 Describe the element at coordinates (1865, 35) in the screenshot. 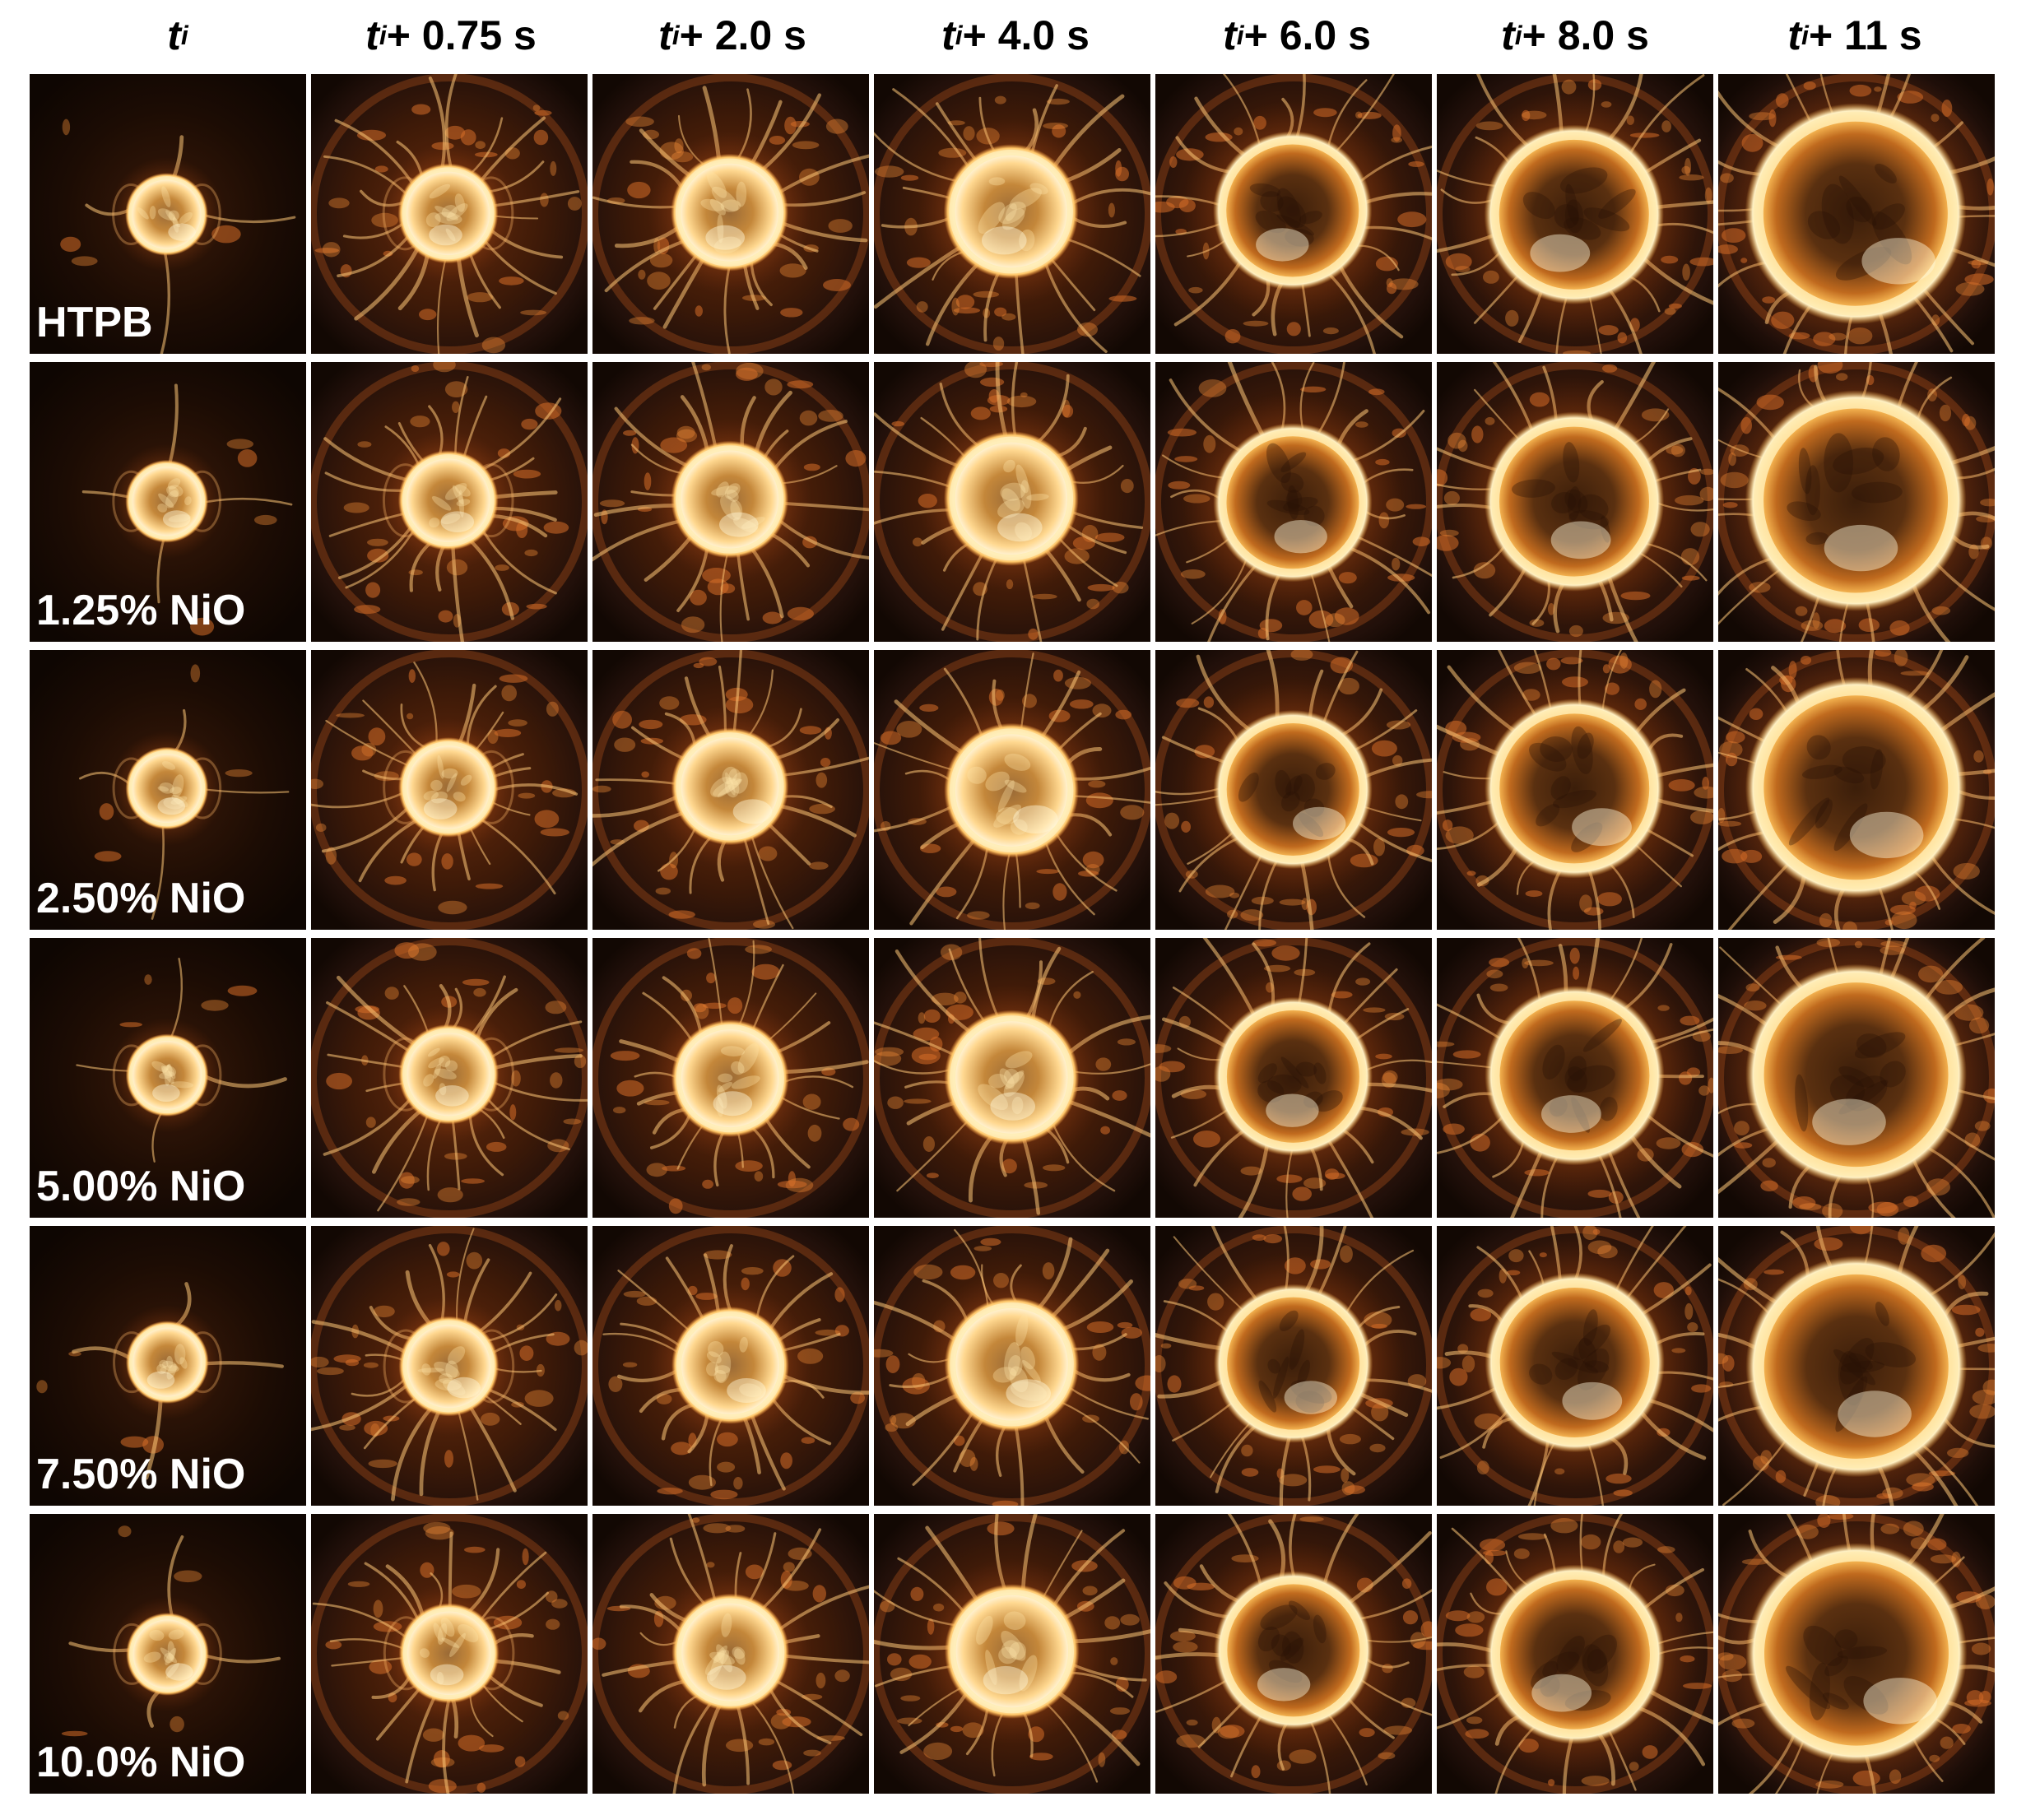

I see `column-header-suffix: + 11 s` at that location.